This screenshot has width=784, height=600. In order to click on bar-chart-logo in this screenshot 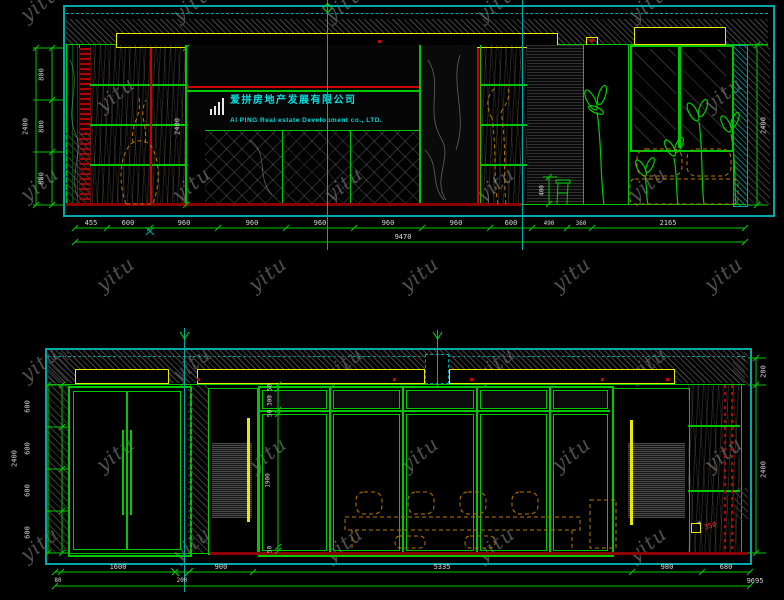, I will do `click(218, 107)`.